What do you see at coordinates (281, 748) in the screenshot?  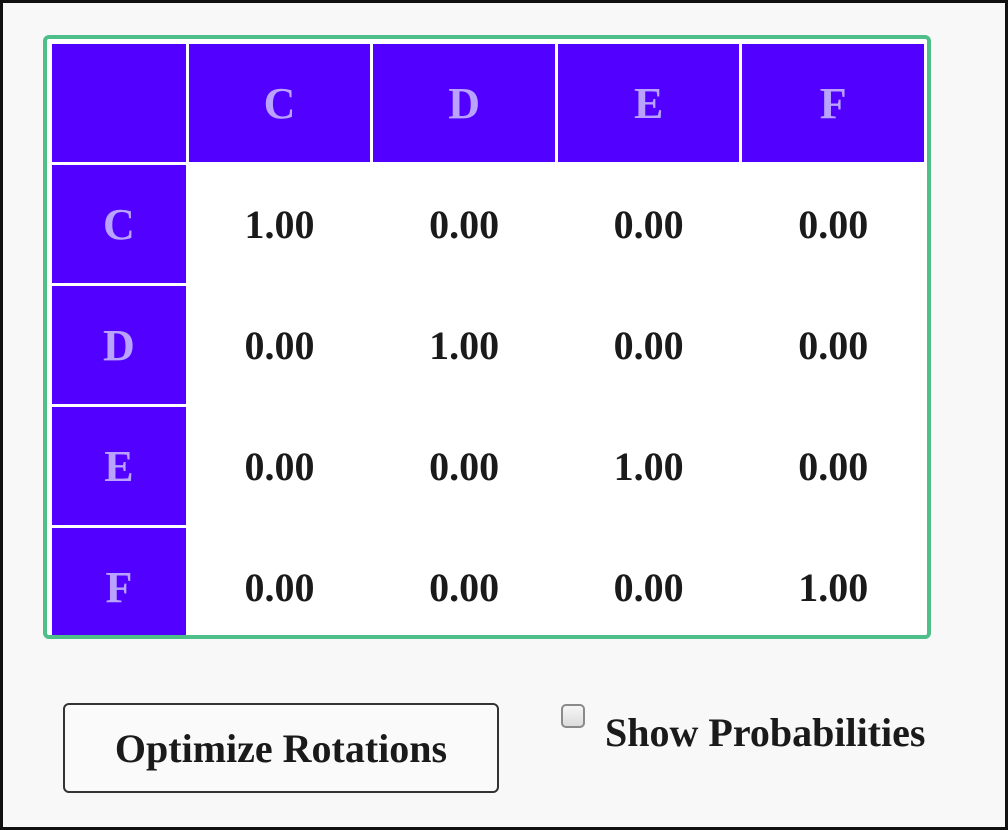 I see `optimize-rotations-button: Optimize Rotations` at bounding box center [281, 748].